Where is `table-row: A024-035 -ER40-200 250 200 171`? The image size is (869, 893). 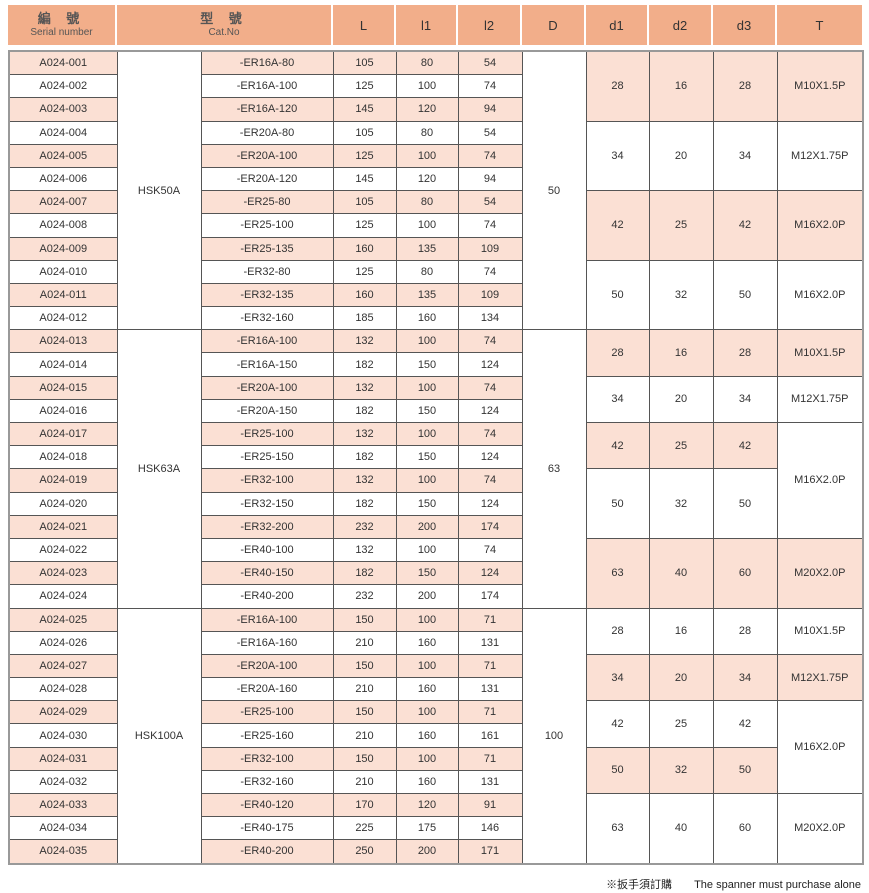 table-row: A024-035 -ER40-200 250 200 171 is located at coordinates (435, 852).